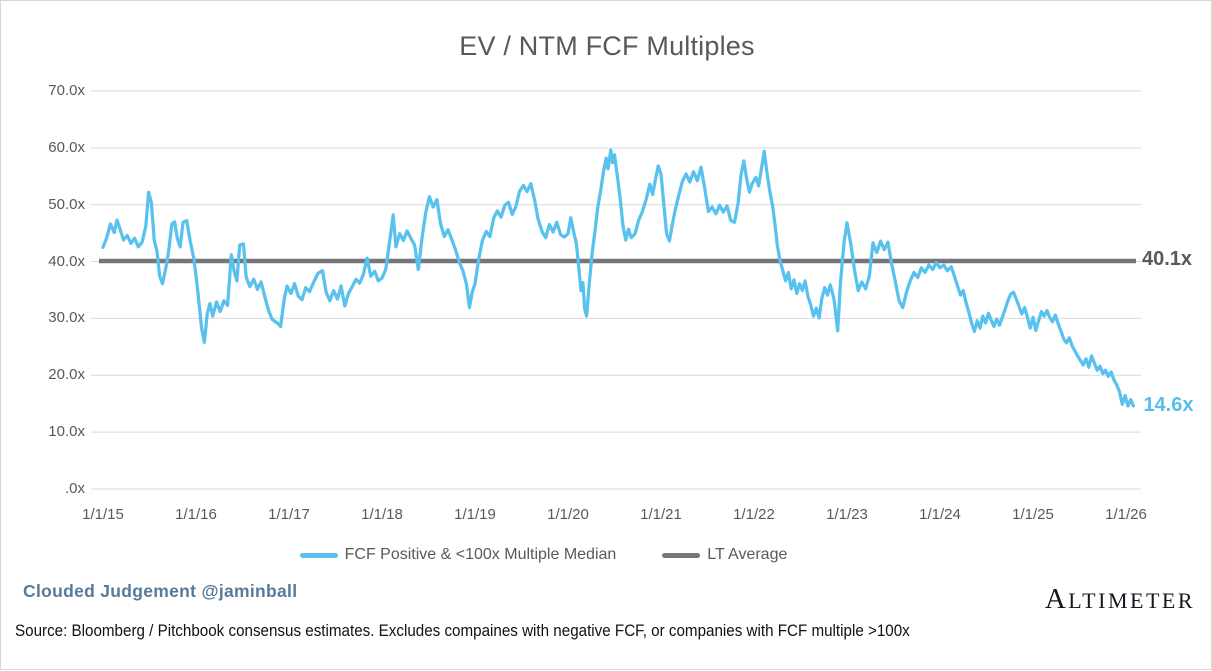  What do you see at coordinates (747, 554) in the screenshot?
I see `legend-label-lt-average: LT Average` at bounding box center [747, 554].